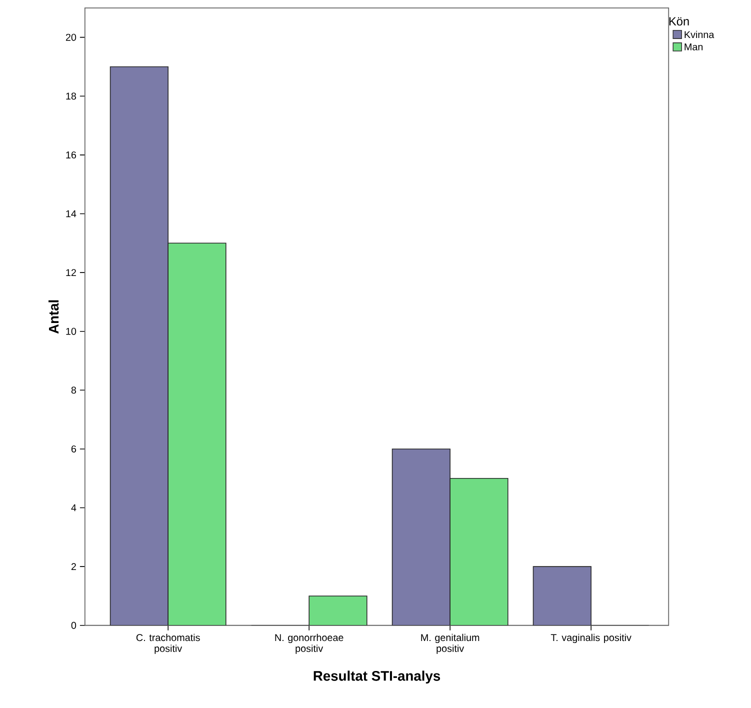 This screenshot has width=751, height=708. What do you see at coordinates (71, 96) in the screenshot?
I see `y-tick-label: 18` at bounding box center [71, 96].